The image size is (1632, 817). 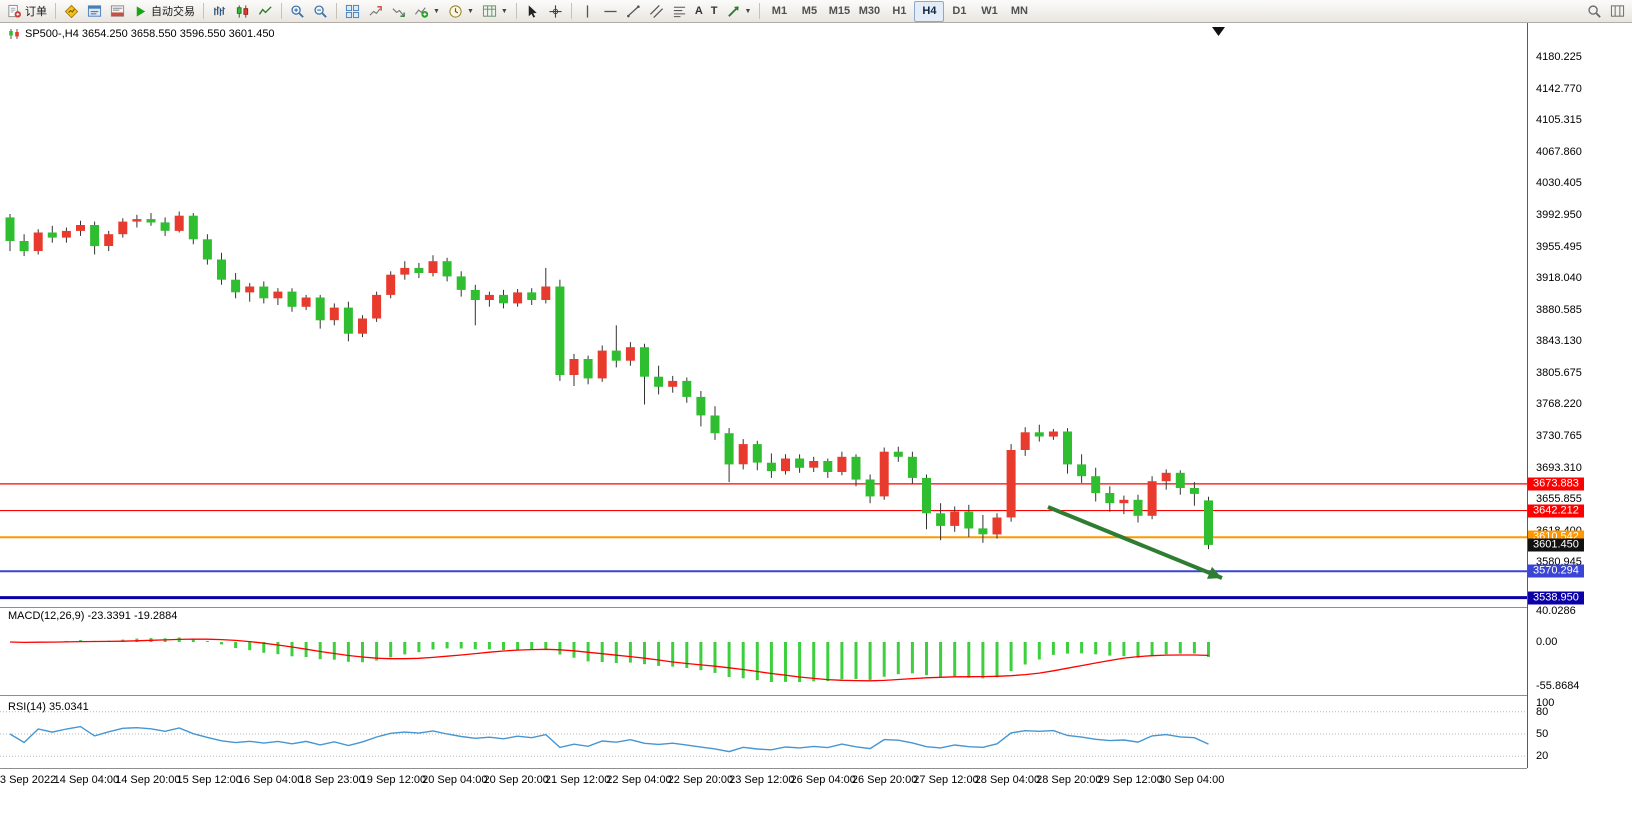 What do you see at coordinates (219, 11) in the screenshot?
I see `bar-chart-type-button` at bounding box center [219, 11].